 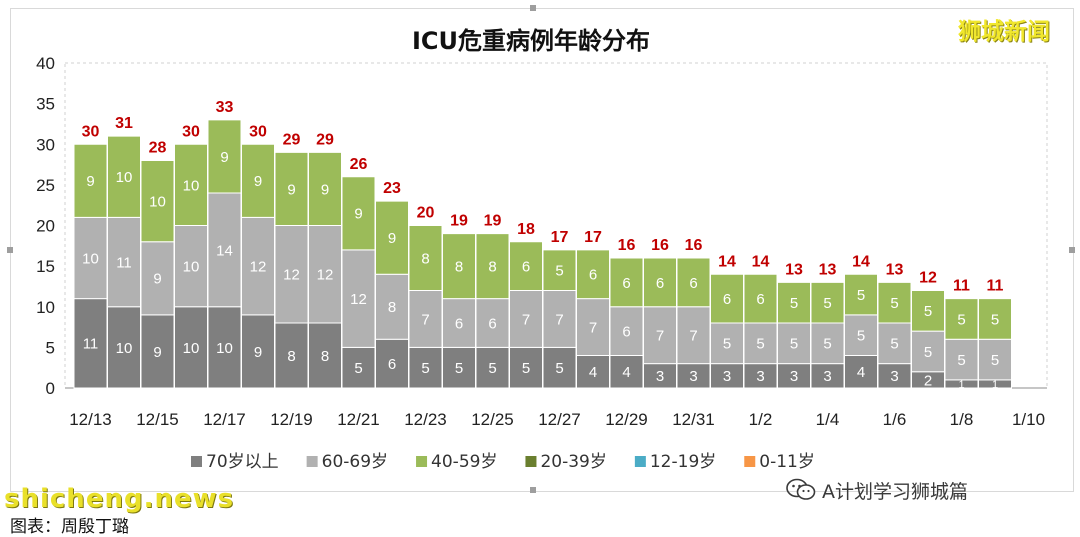 I want to click on bar-total-label: 12, so click(x=928, y=278).